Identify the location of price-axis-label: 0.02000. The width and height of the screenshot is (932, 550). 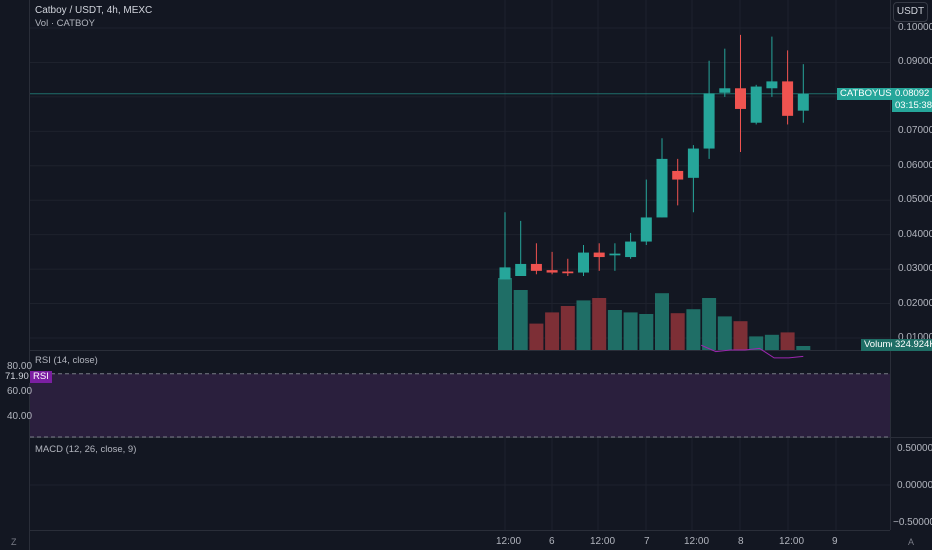
(915, 303).